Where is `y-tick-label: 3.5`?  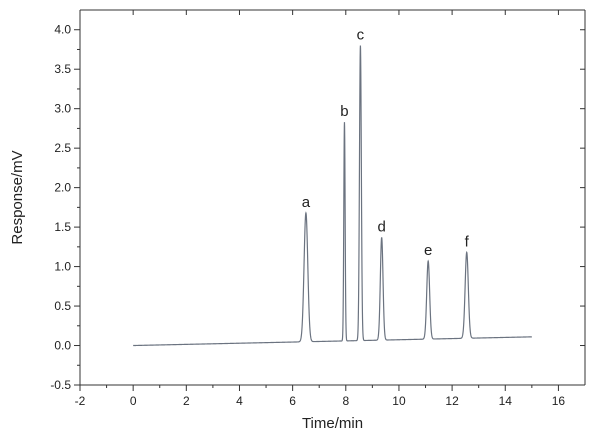
y-tick-label: 3.5 is located at coordinates (62, 69).